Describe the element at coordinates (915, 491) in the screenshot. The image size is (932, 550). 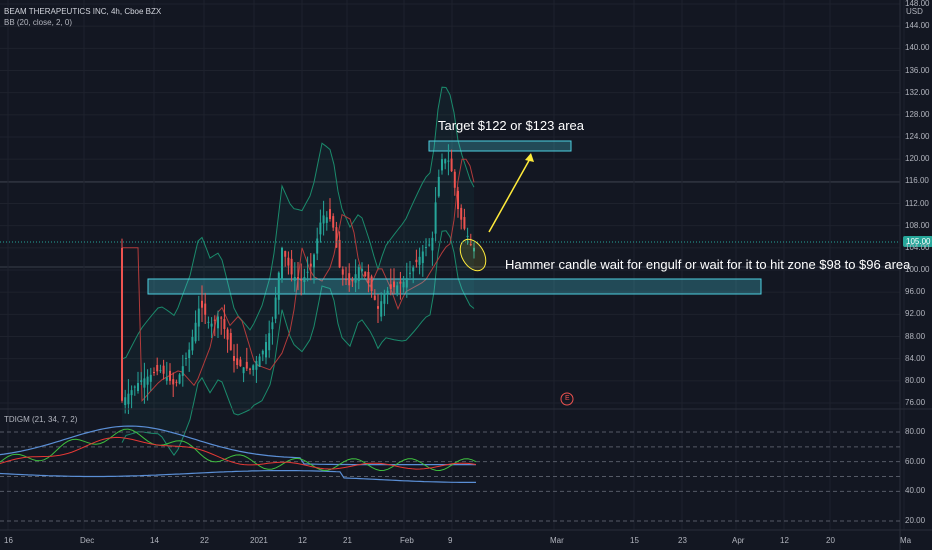
I see `tdi-tick-label: 40.00` at that location.